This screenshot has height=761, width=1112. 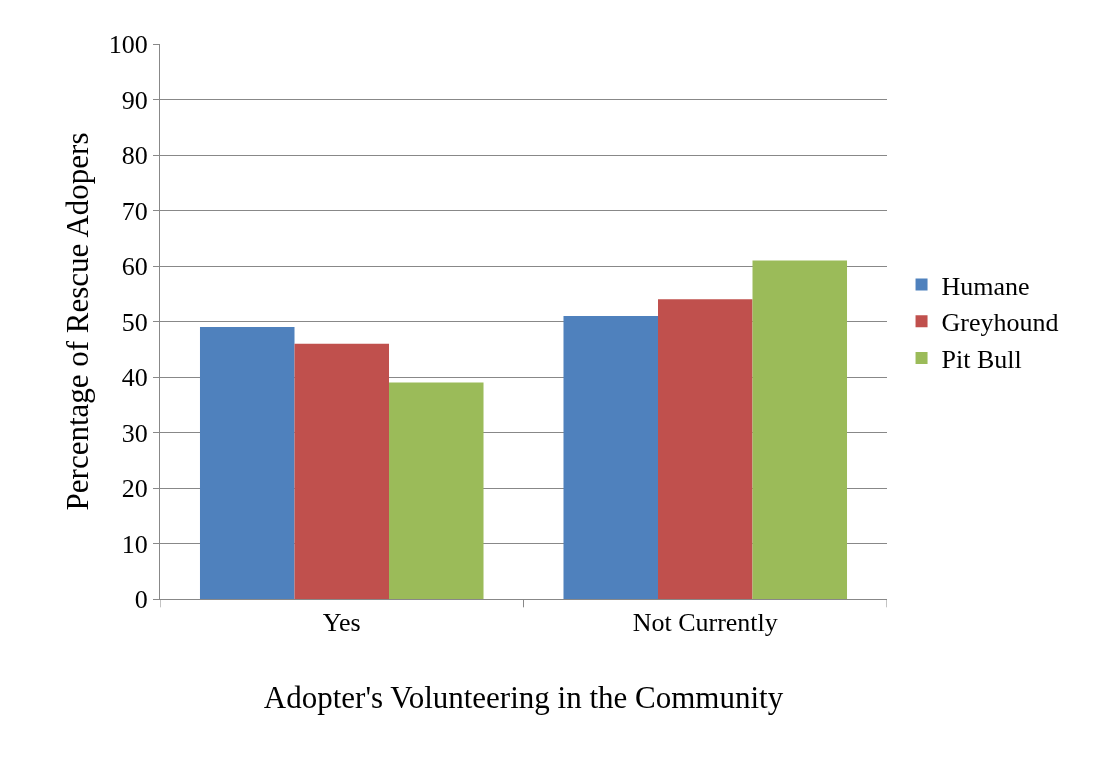 What do you see at coordinates (134, 267) in the screenshot?
I see `y-tick-label: 60` at bounding box center [134, 267].